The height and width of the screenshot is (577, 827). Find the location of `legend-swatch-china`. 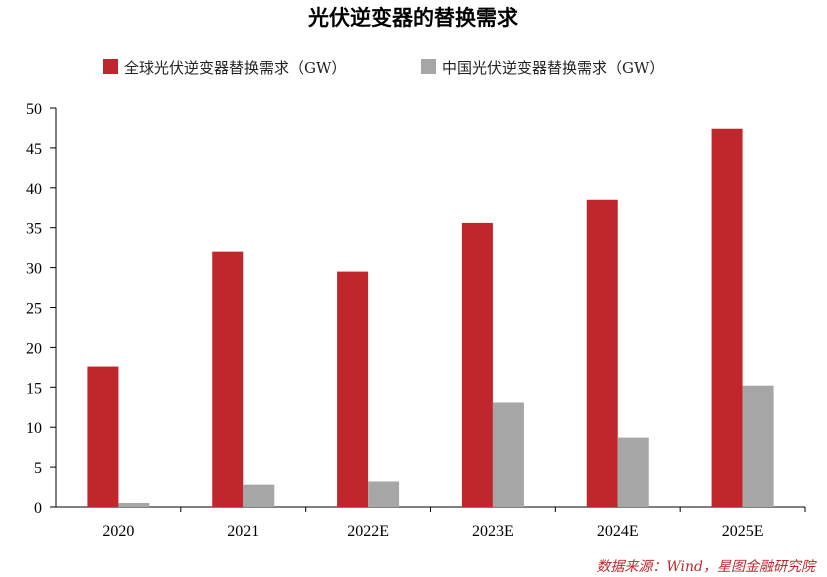

legend-swatch-china is located at coordinates (428, 66).